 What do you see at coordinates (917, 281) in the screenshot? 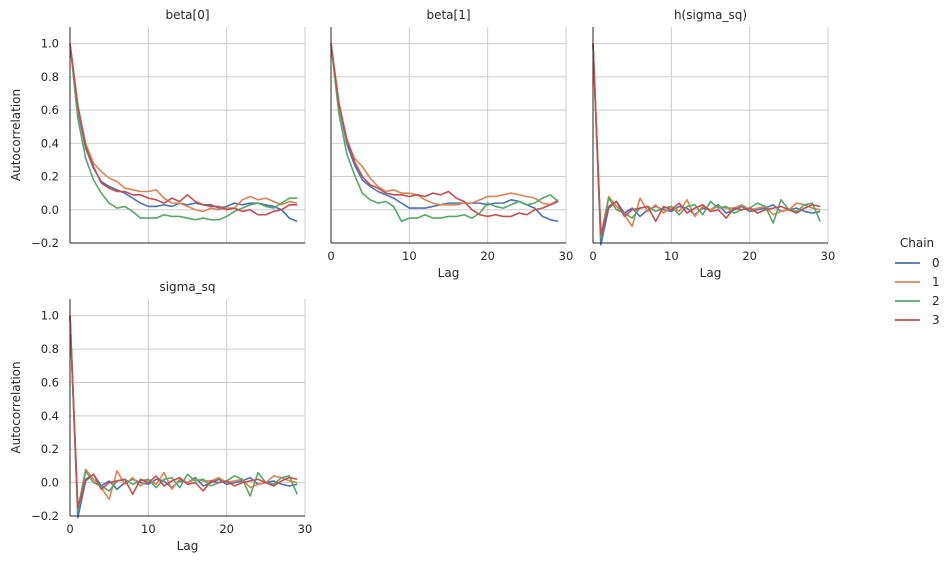
I see `legend: Chain 0 1 2 3` at bounding box center [917, 281].